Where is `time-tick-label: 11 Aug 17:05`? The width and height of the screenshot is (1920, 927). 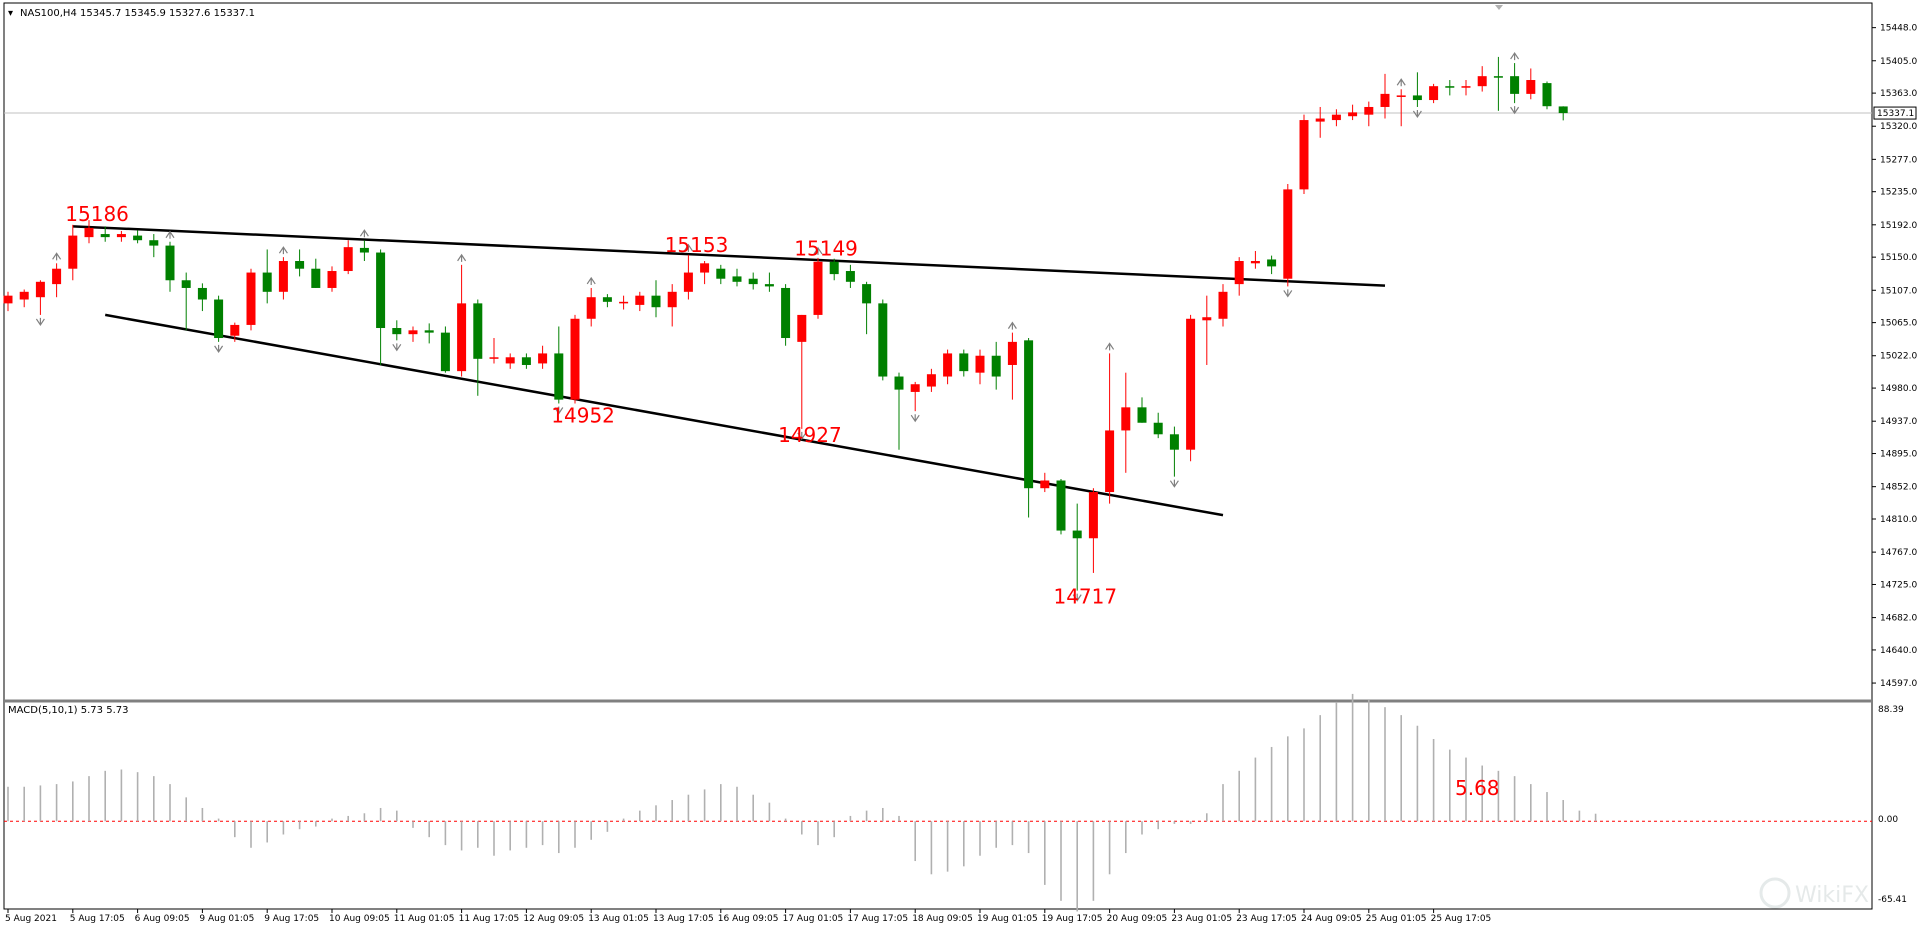
time-tick-label: 11 Aug 17:05 is located at coordinates (489, 919).